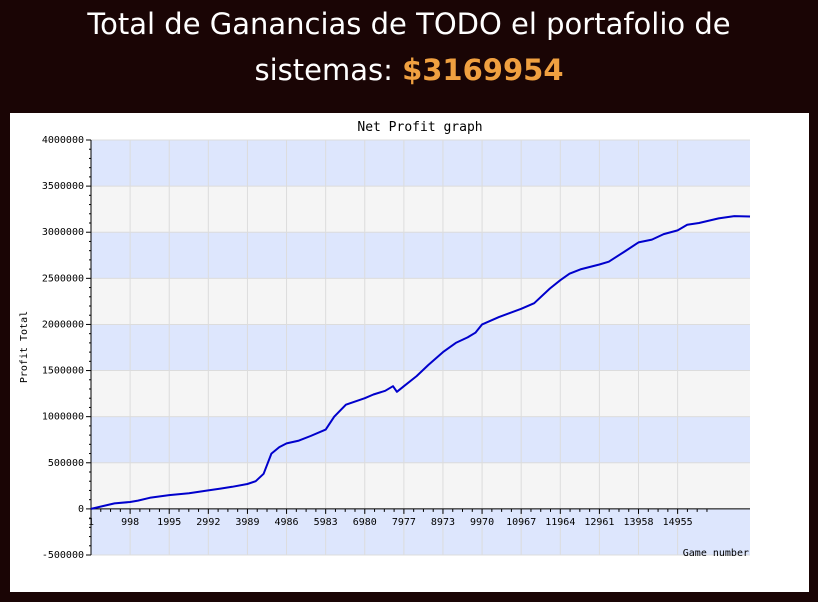 The width and height of the screenshot is (818, 602). What do you see at coordinates (678, 522) in the screenshot?
I see `x-tick-label: 14955` at bounding box center [678, 522].